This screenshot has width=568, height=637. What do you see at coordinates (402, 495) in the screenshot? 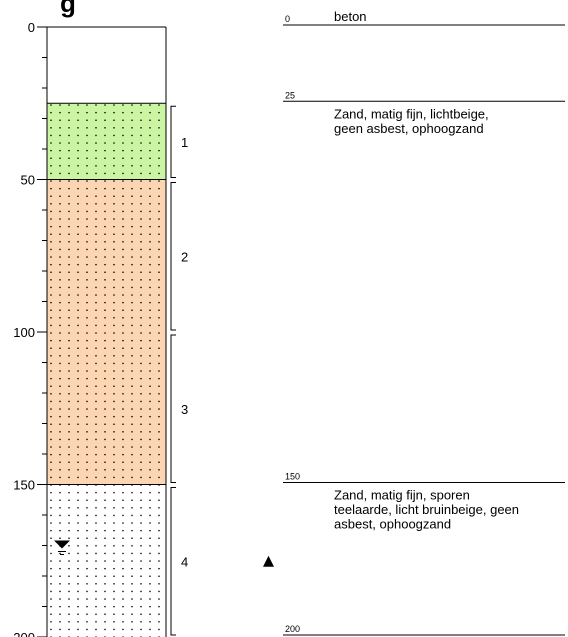
I see `description-text-3: Zand, matig fijn, sporen` at bounding box center [402, 495].